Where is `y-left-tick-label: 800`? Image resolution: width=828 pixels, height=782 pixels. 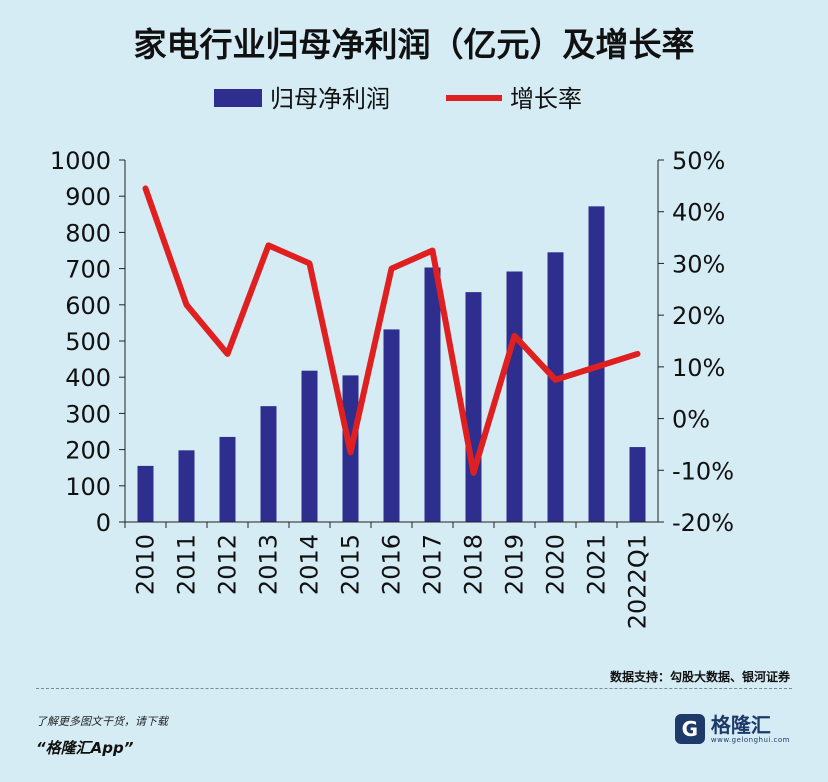
y-left-tick-label: 800 is located at coordinates (88, 233).